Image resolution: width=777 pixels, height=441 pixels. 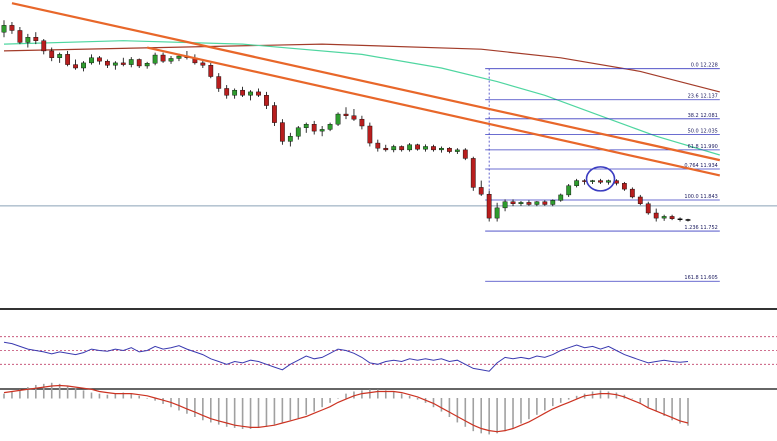 What do you see at coordinates (700, 278) in the screenshot?
I see `fib-level-label: 161.8 11.605` at bounding box center [700, 278].